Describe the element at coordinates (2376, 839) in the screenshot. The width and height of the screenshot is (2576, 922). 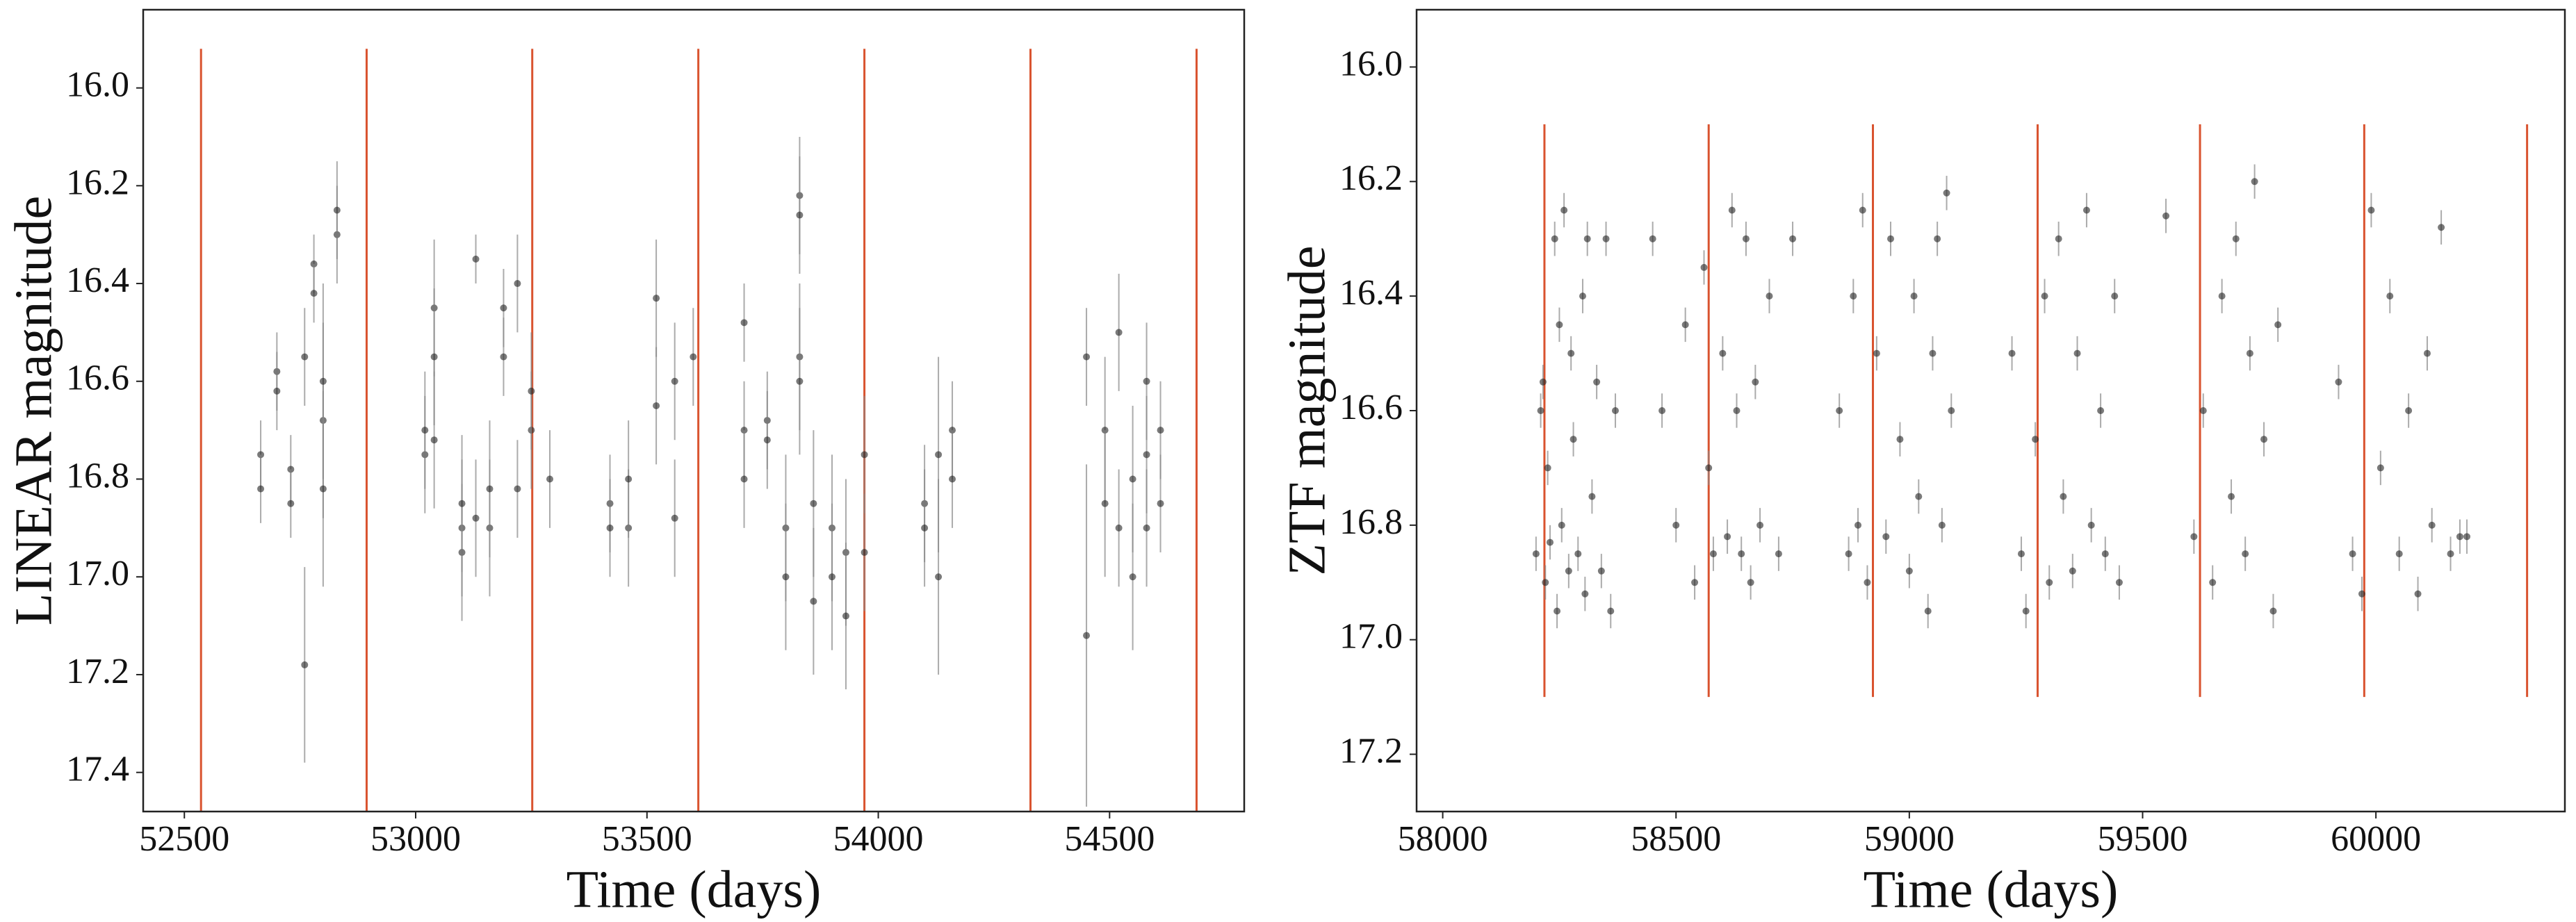
I see `x-tick-label: 60000` at that location.